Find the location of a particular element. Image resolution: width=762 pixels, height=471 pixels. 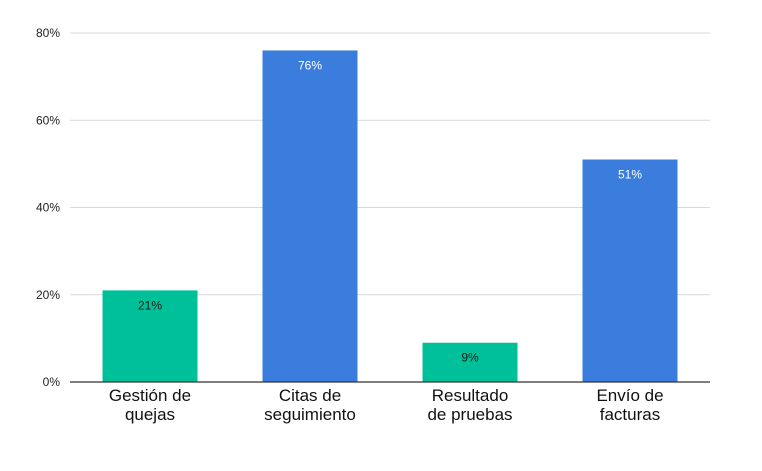

bar-value-label: 76% is located at coordinates (310, 65).